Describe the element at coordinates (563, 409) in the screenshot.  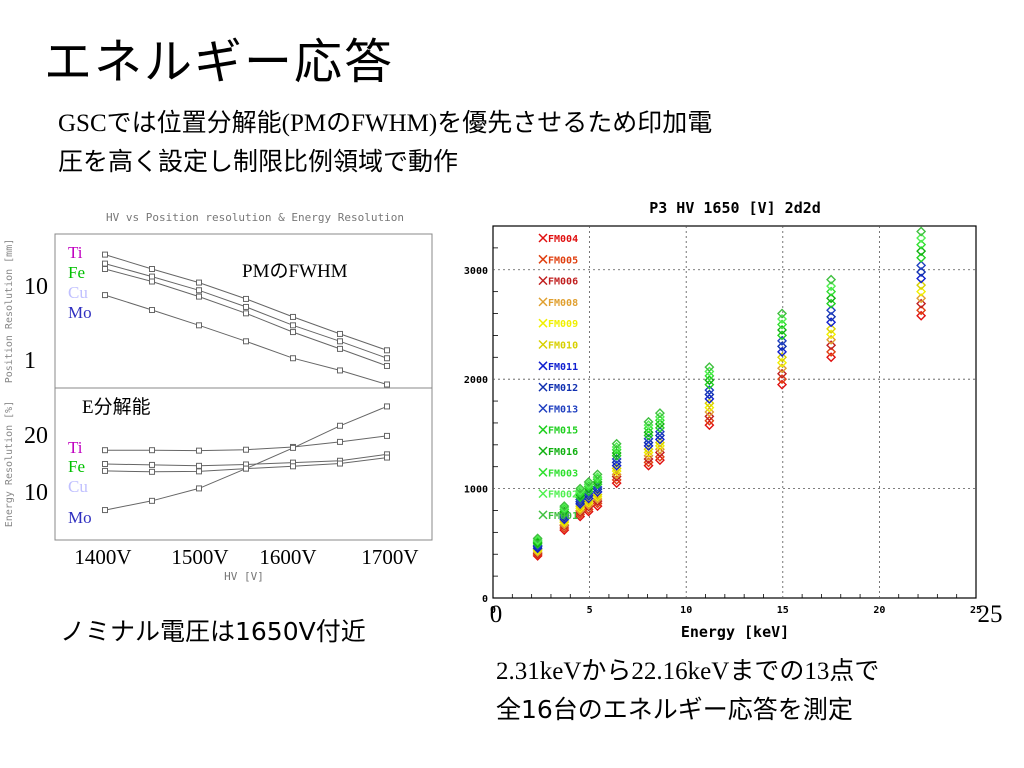
I see `legend-label-fm013: FM013` at that location.